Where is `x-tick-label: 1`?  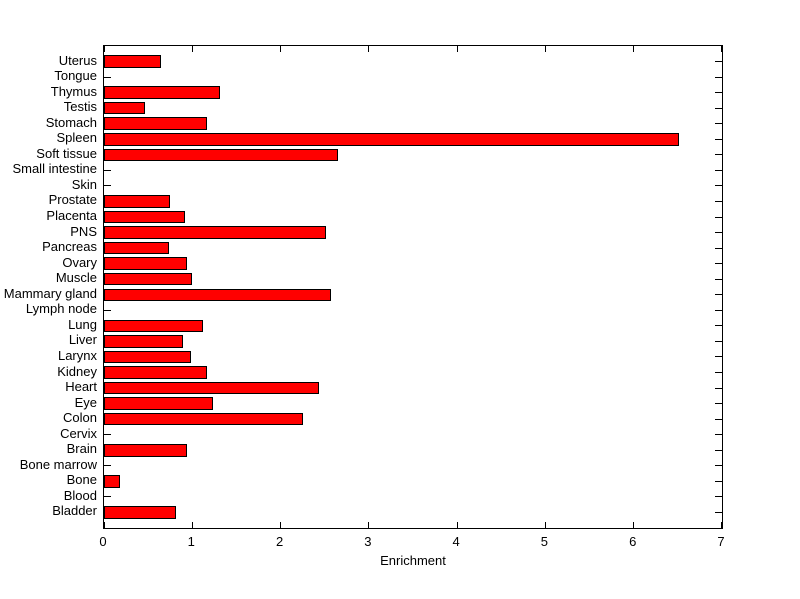
x-tick-label: 1 is located at coordinates (191, 541).